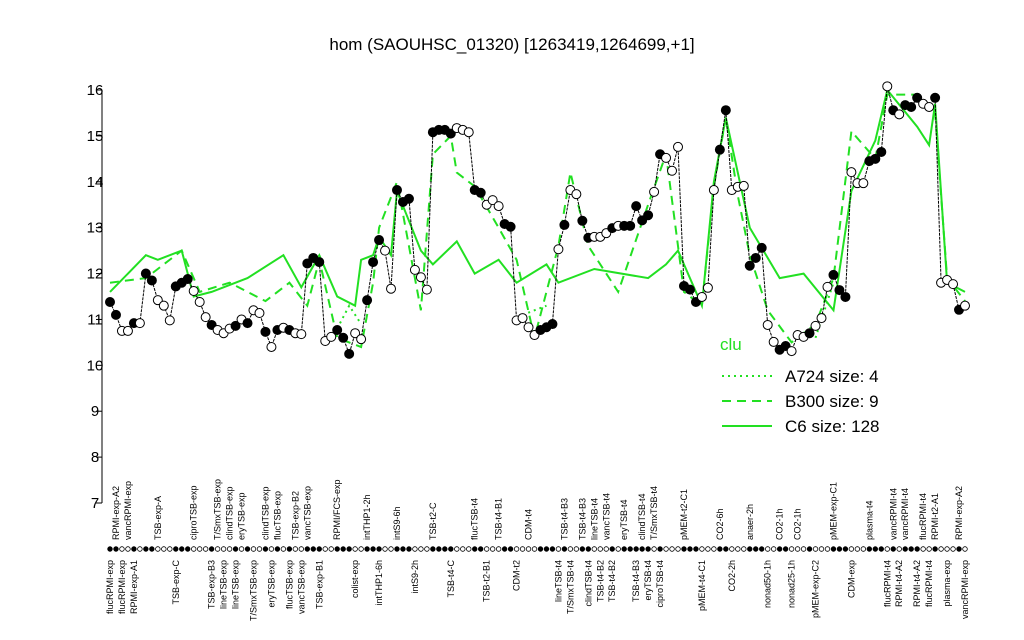 This screenshot has width=1024, height=640. I want to click on legend-title: clu, so click(731, 344).